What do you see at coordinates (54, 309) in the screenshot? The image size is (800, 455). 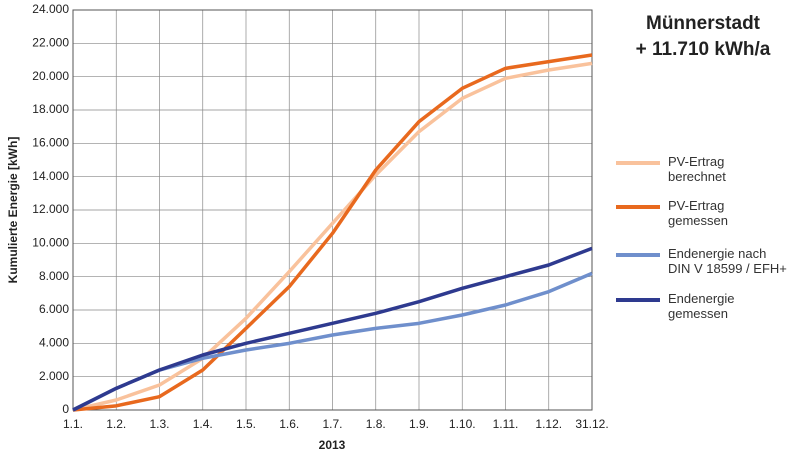 I see `y-tick-label: 6.000` at bounding box center [54, 309].